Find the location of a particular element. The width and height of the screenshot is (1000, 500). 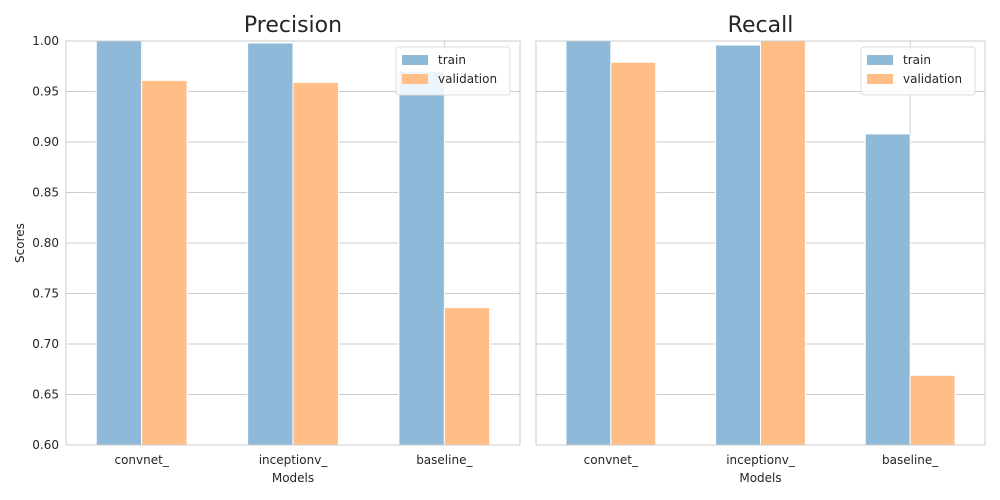

y-tick-label: 0.65 is located at coordinates (45, 395).